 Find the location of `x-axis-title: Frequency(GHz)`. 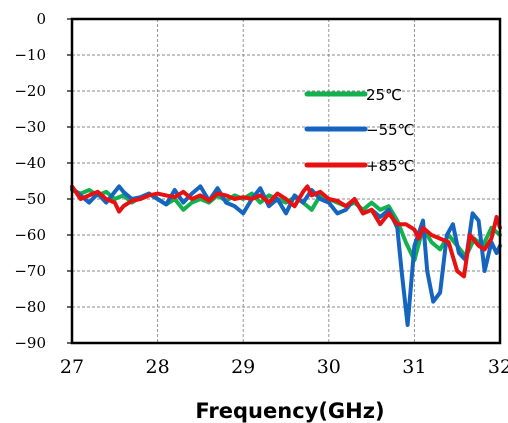

x-axis-title: Frequency(GHz) is located at coordinates (289, 411).